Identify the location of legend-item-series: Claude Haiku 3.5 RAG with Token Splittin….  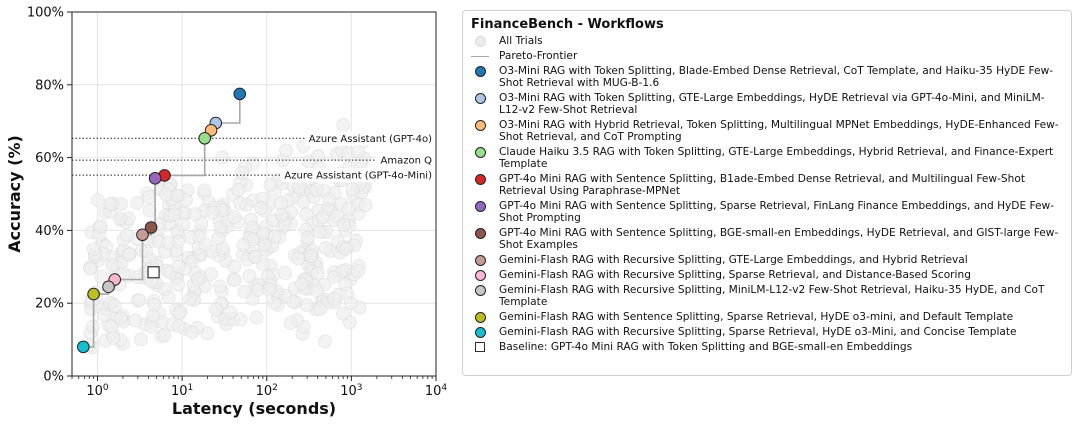
(767, 158).